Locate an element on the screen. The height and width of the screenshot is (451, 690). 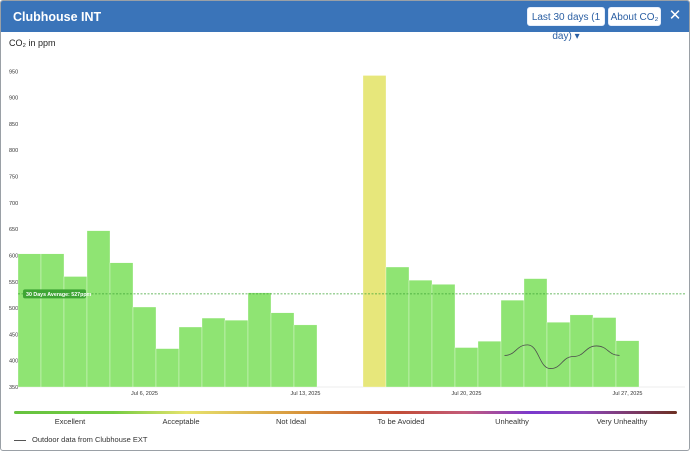
y-tick-label: 850 is located at coordinates (13, 125).